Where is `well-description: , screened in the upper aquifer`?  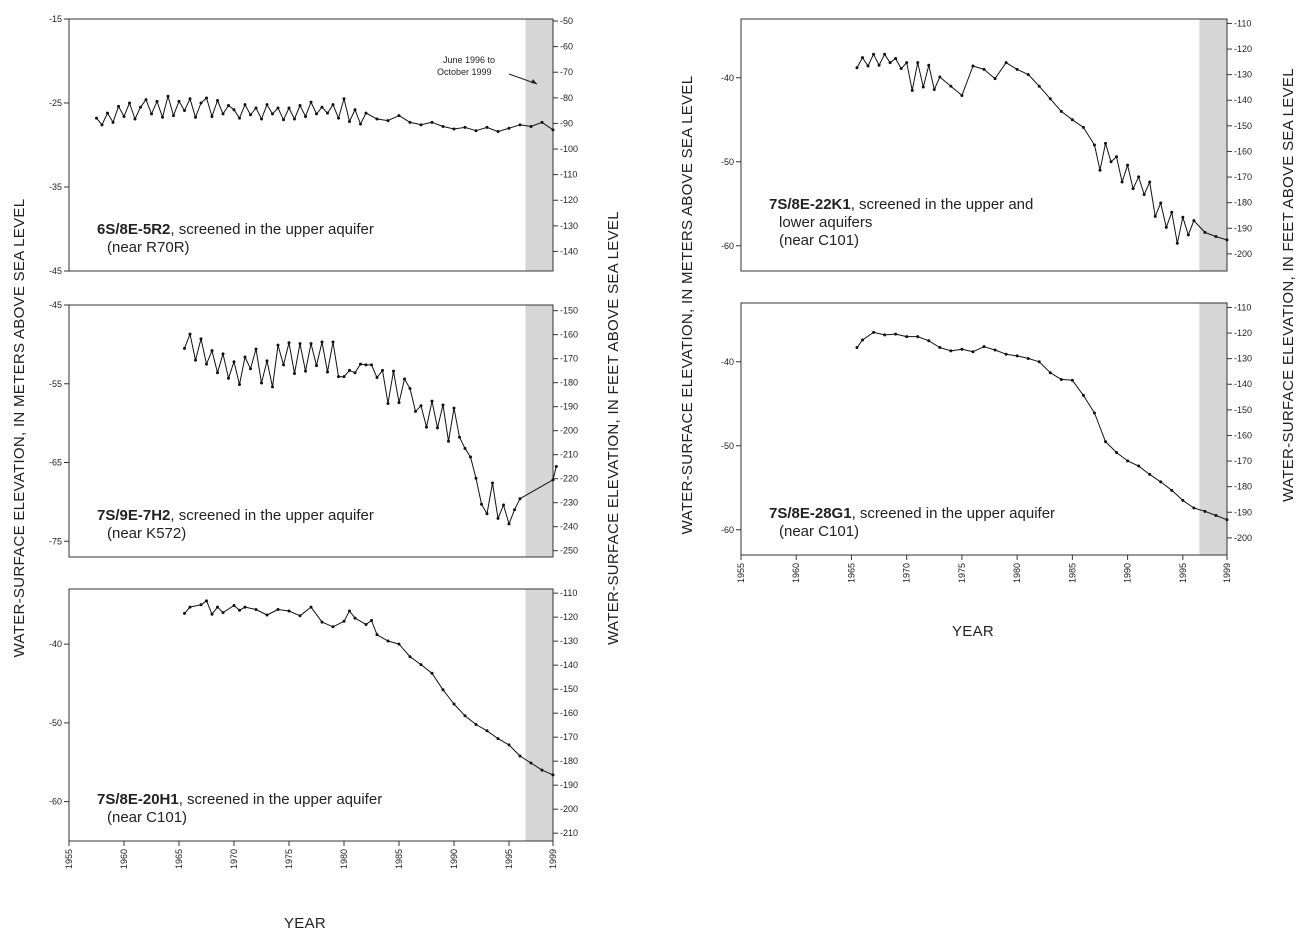
well-description: , screened in the upper aquifer is located at coordinates (271, 515).